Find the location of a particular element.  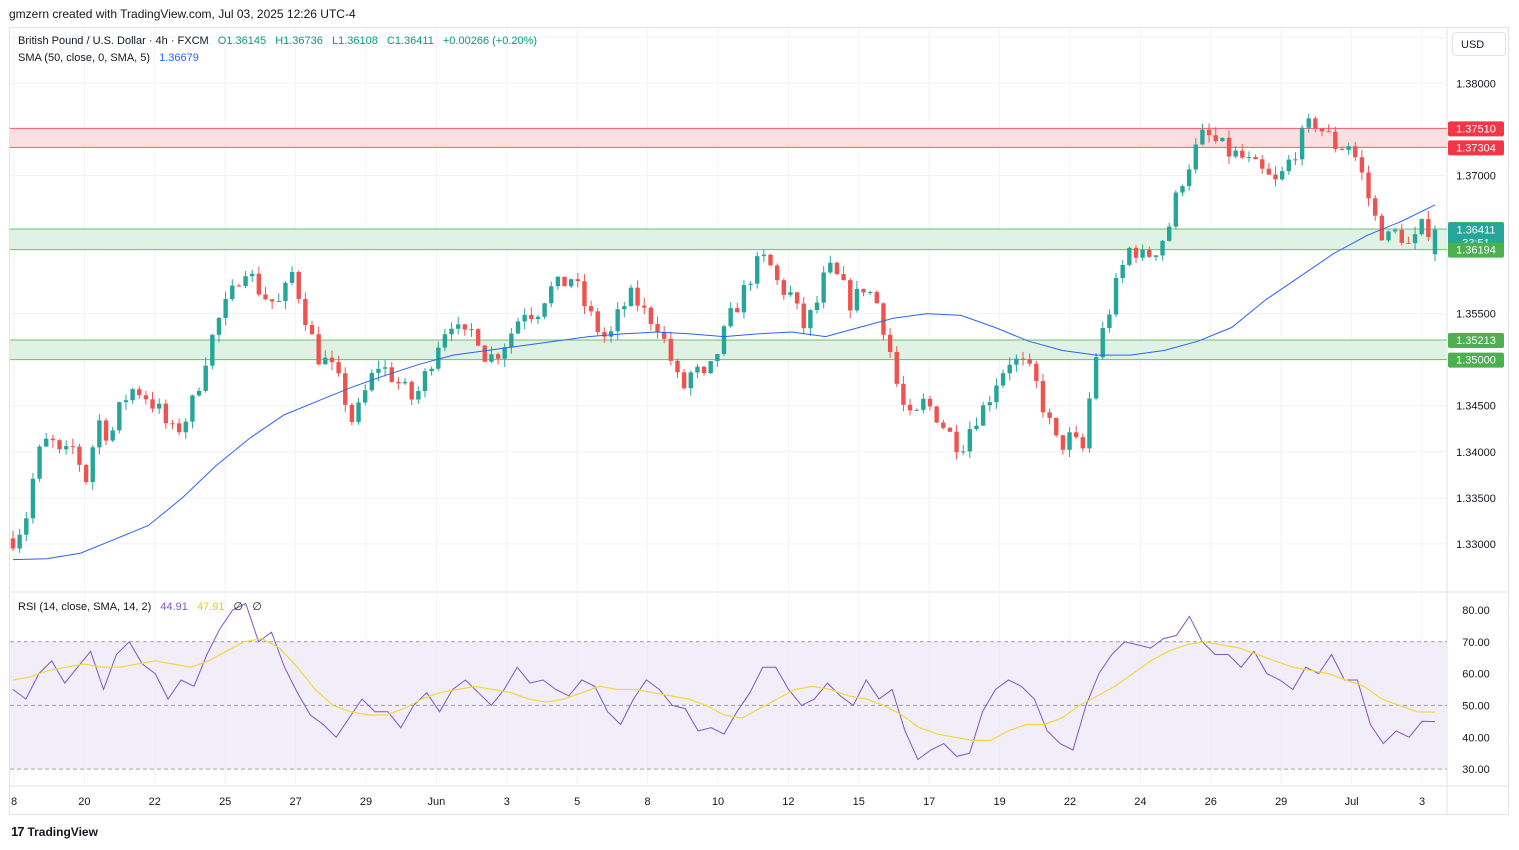

rsi-tick-label: 60.00 is located at coordinates (1476, 675).